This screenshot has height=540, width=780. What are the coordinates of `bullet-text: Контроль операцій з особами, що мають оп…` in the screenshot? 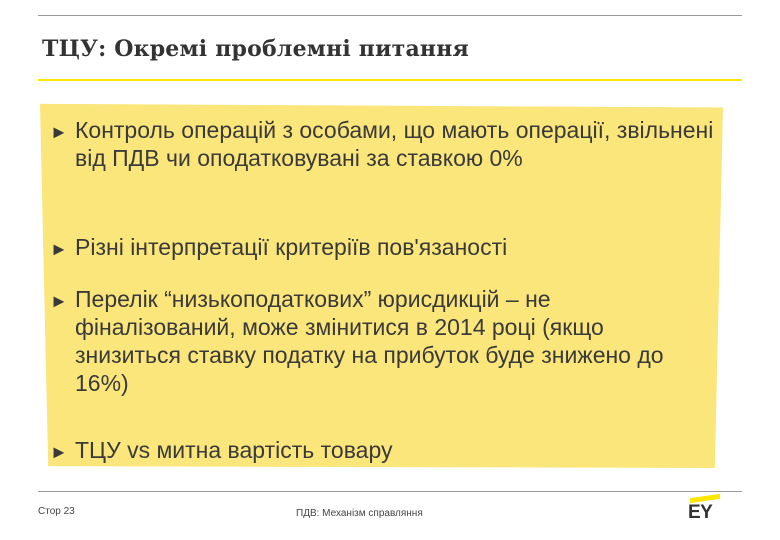 It's located at (394, 144).